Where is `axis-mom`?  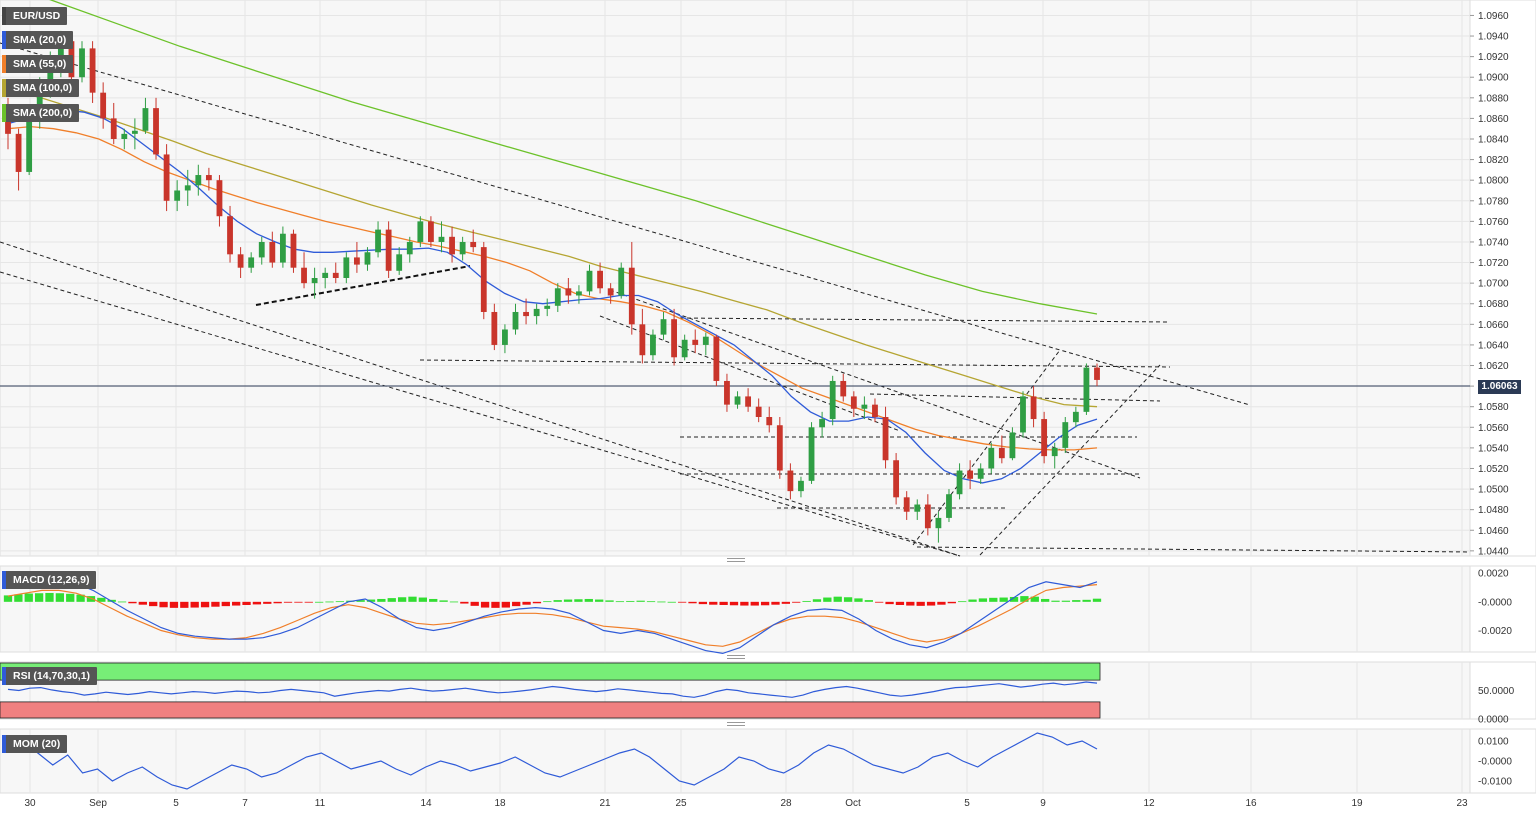 axis-mom is located at coordinates (1502, 761).